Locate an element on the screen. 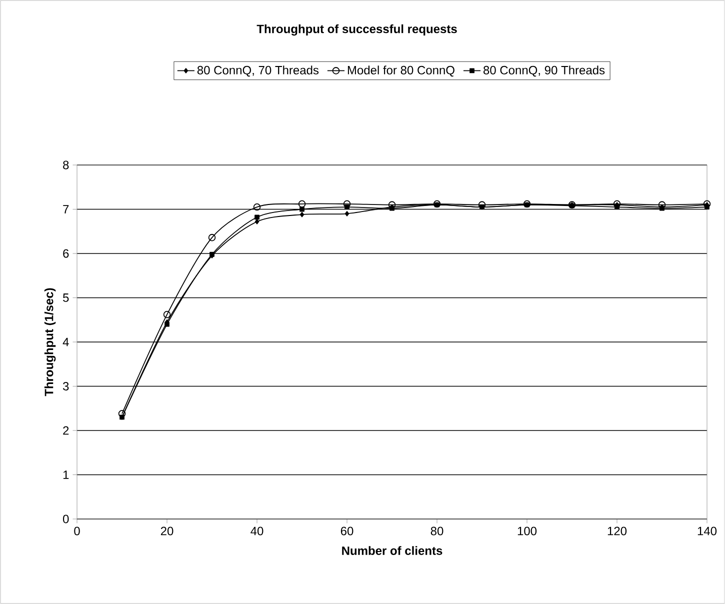  x-tick-label: 60 is located at coordinates (347, 531).